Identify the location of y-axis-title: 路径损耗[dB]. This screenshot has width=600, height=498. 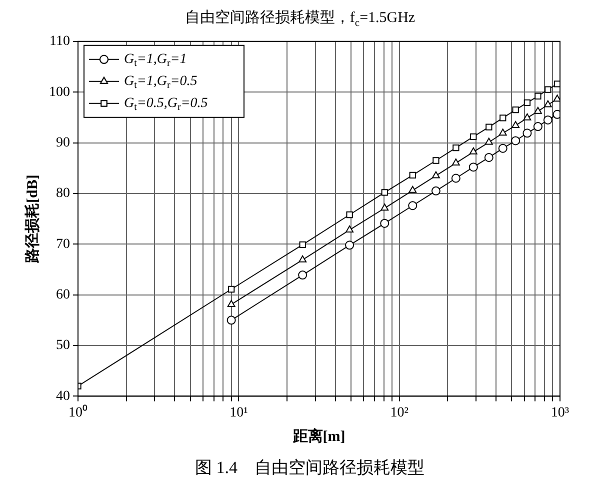
(32, 219).